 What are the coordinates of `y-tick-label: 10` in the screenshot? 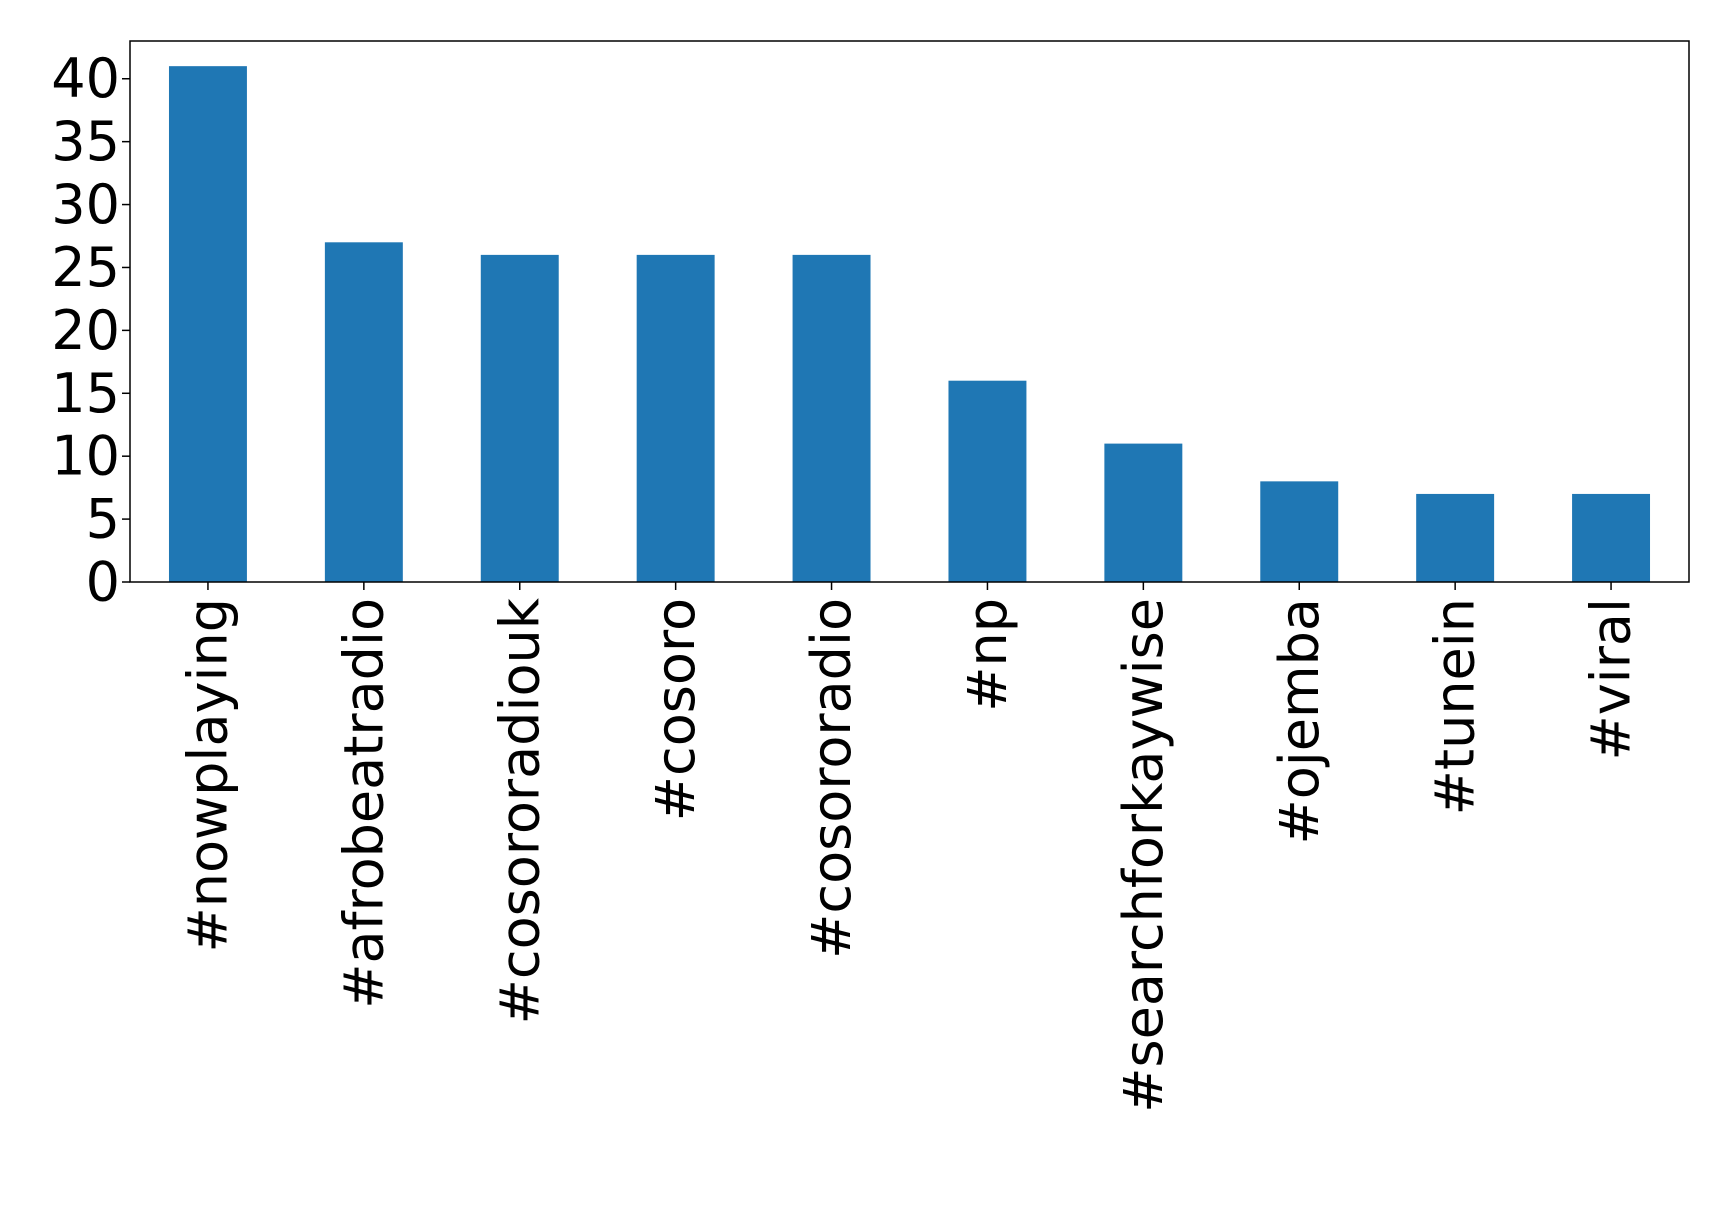 It's located at (85, 456).